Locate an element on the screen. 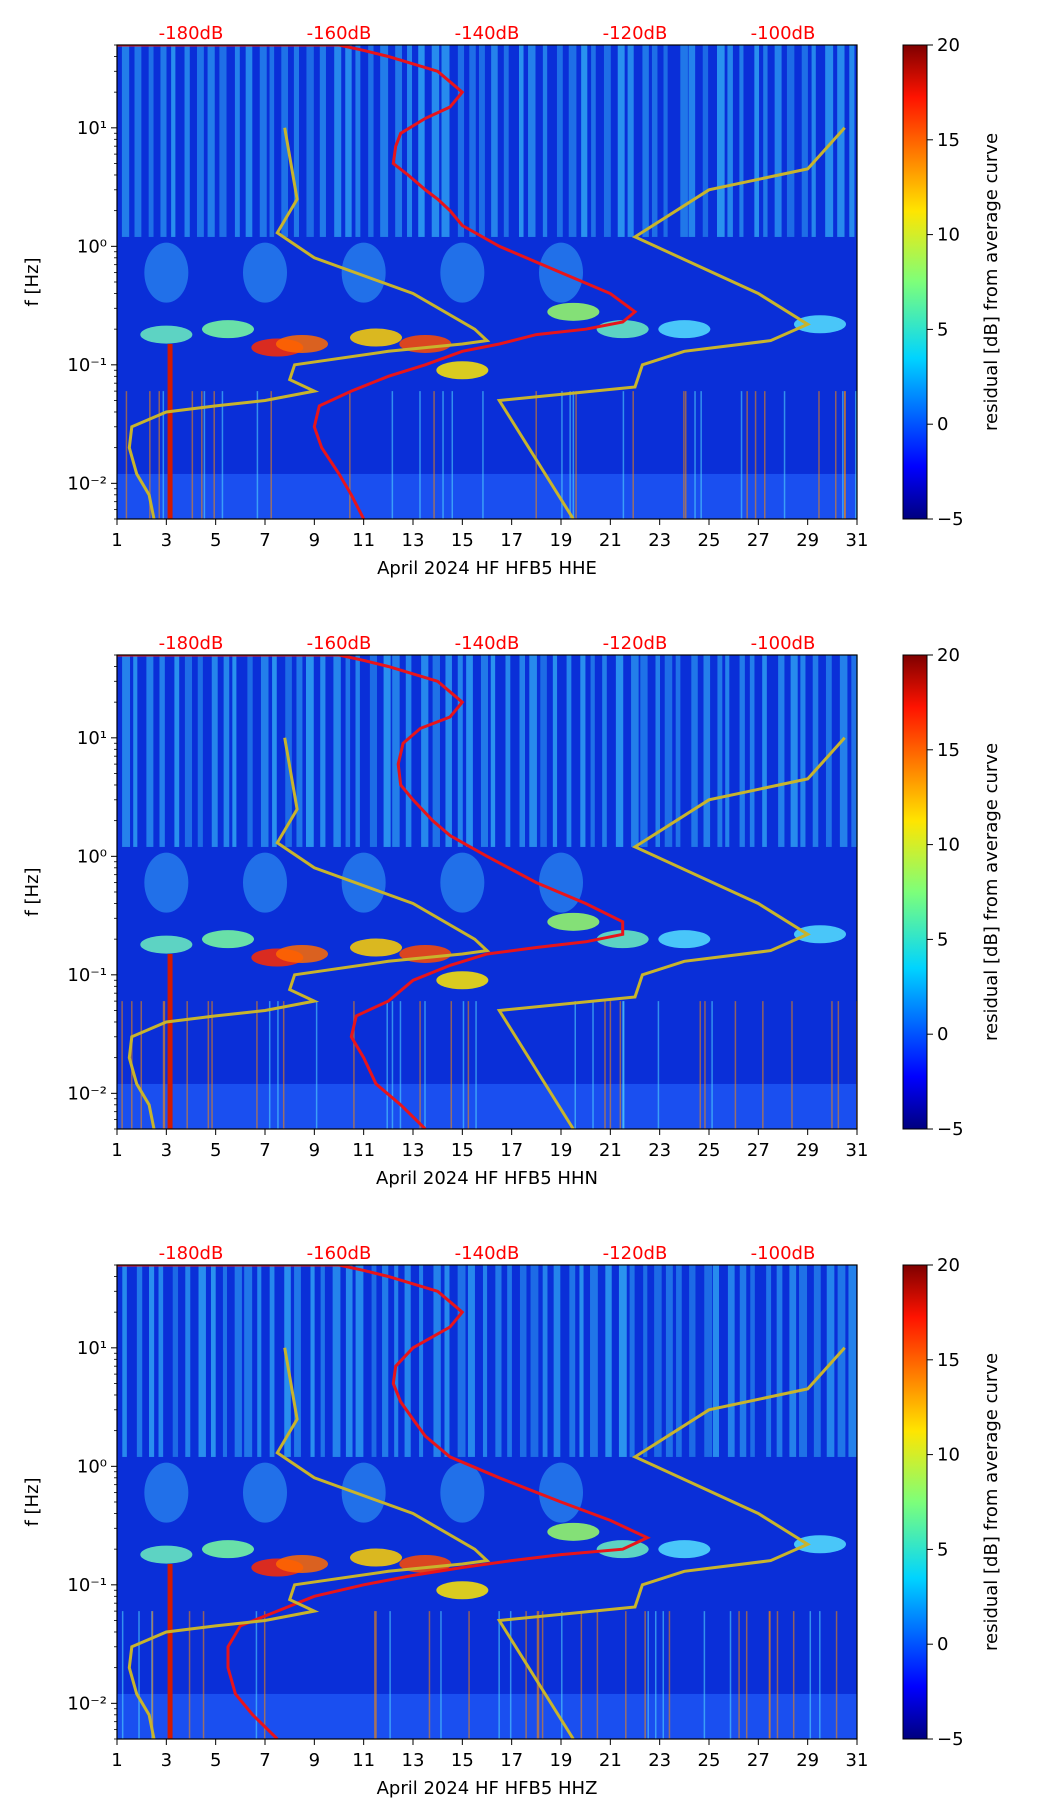 The image size is (1052, 1806). x-tick-label: 9 is located at coordinates (314, 1150).